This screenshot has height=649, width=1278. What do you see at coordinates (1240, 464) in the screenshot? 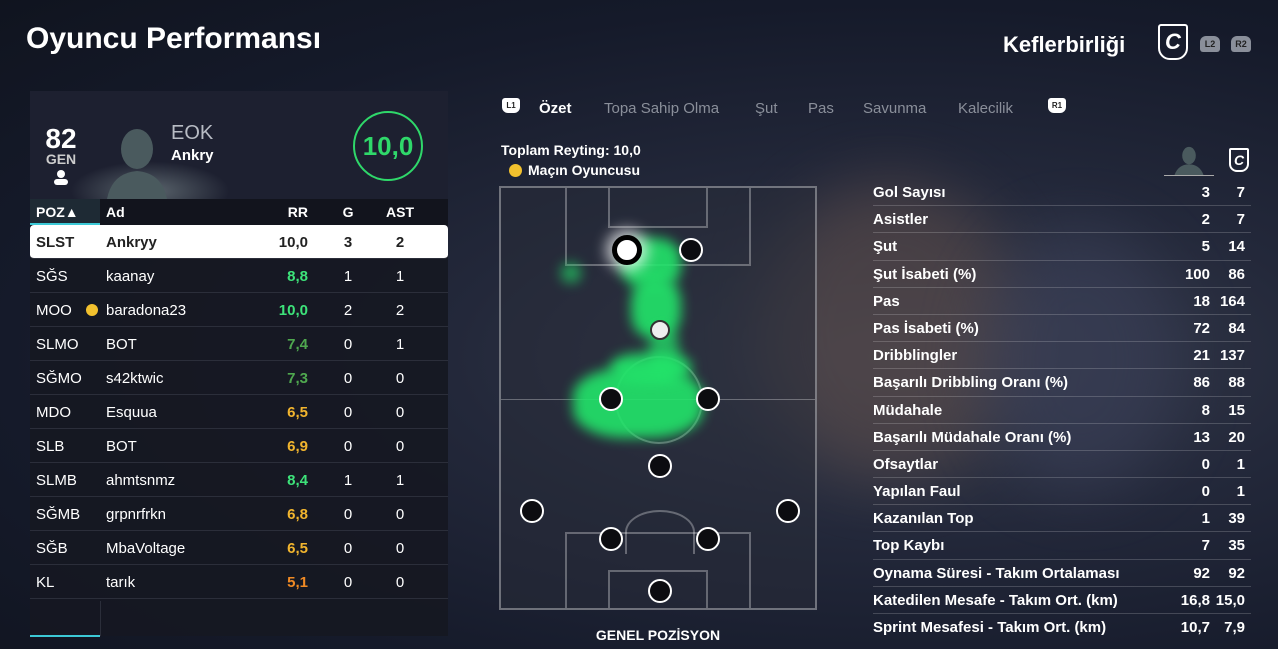
I see `stat-team-value: 1` at bounding box center [1240, 464].